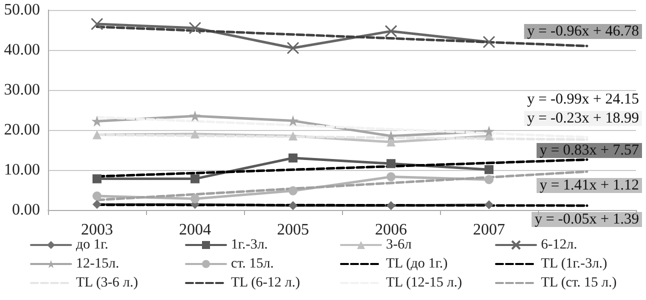 The width and height of the screenshot is (646, 300). What do you see at coordinates (424, 283) in the screenshot?
I see `legend-label: TL (12-15 л.)` at bounding box center [424, 283].